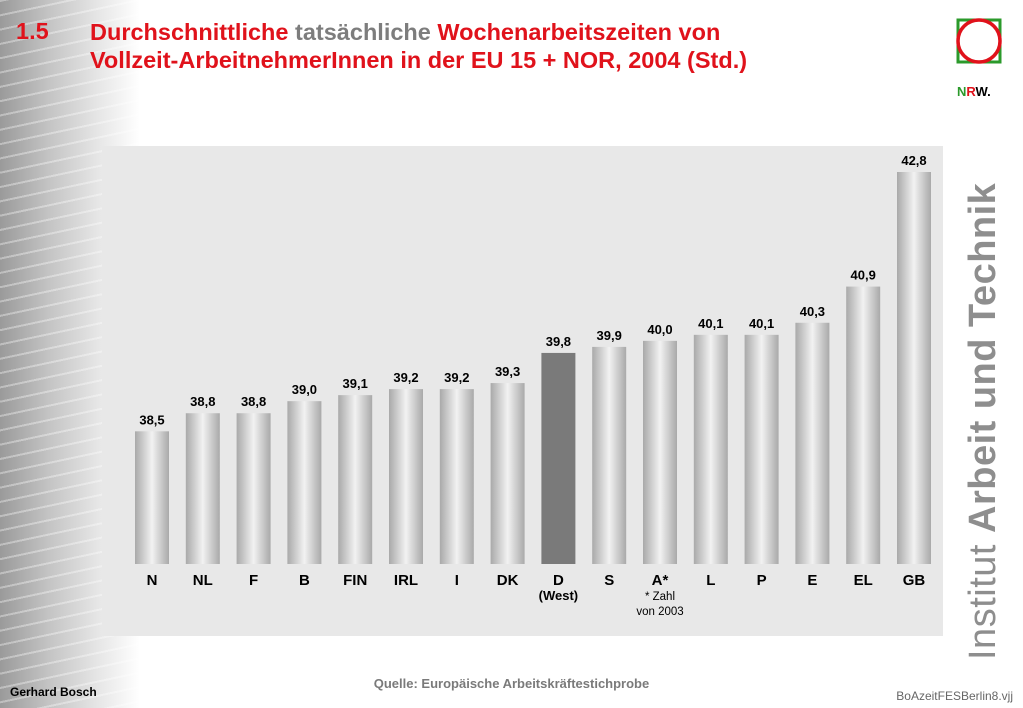 Image resolution: width=1023 pixels, height=708 pixels. I want to click on category-label: B, so click(304, 580).